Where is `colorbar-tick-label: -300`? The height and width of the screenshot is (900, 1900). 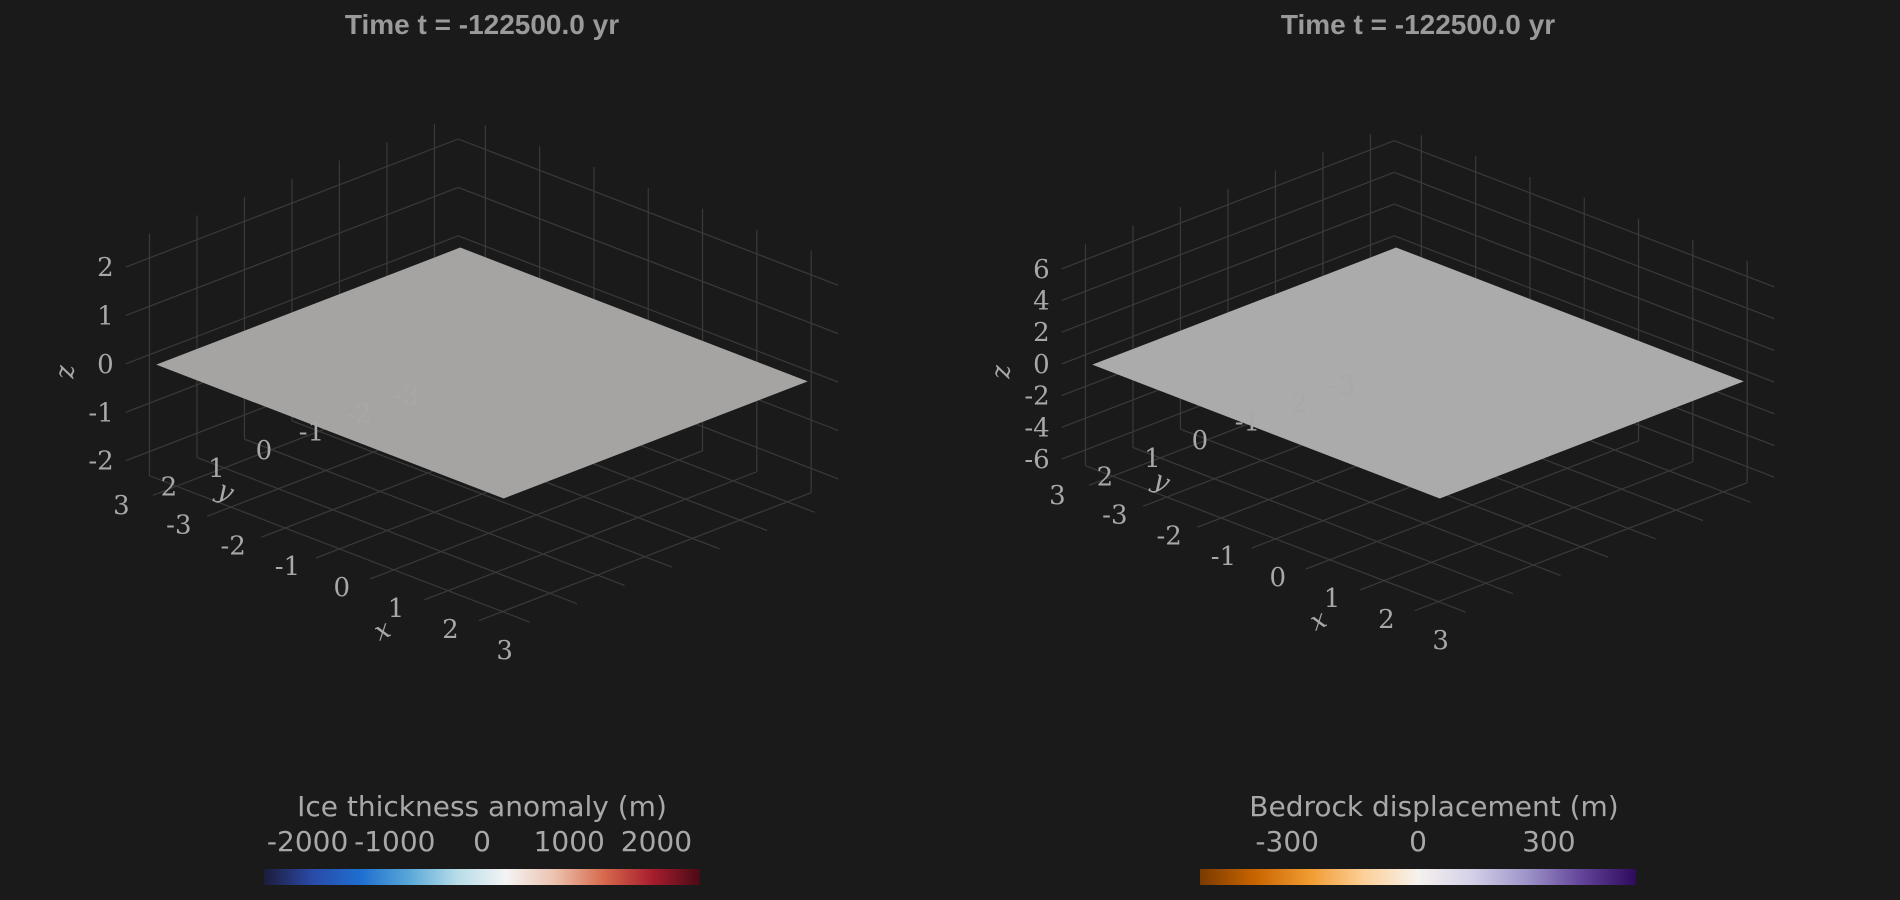 colorbar-tick-label: -300 is located at coordinates (1287, 841).